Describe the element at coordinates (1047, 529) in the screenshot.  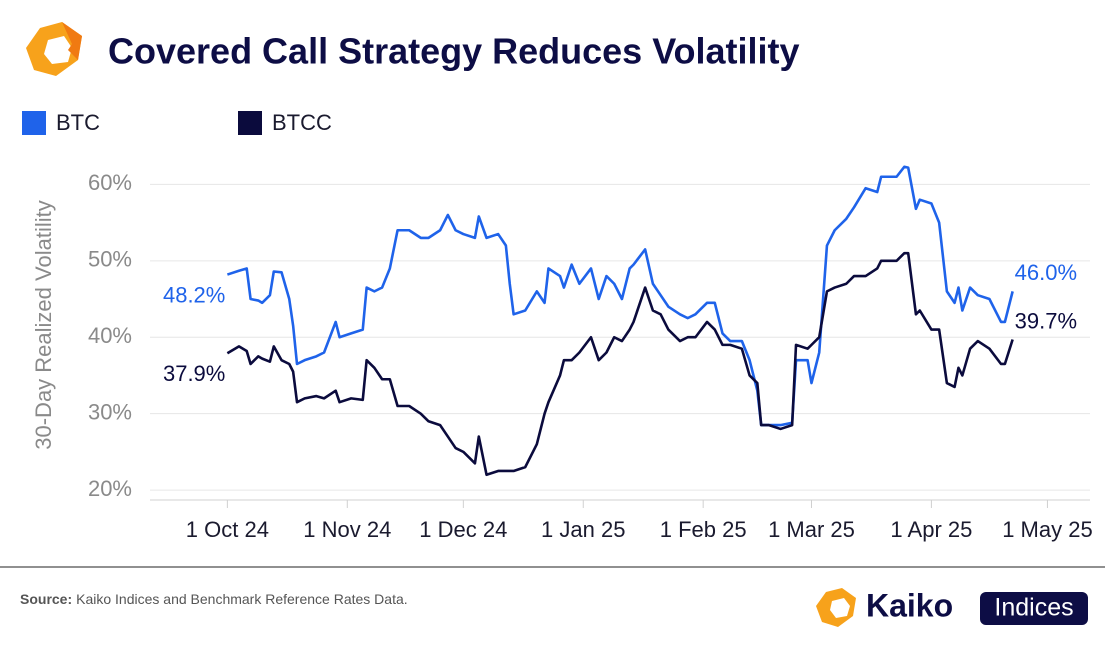
I see `x-tick-label: 1 May 25` at that location.